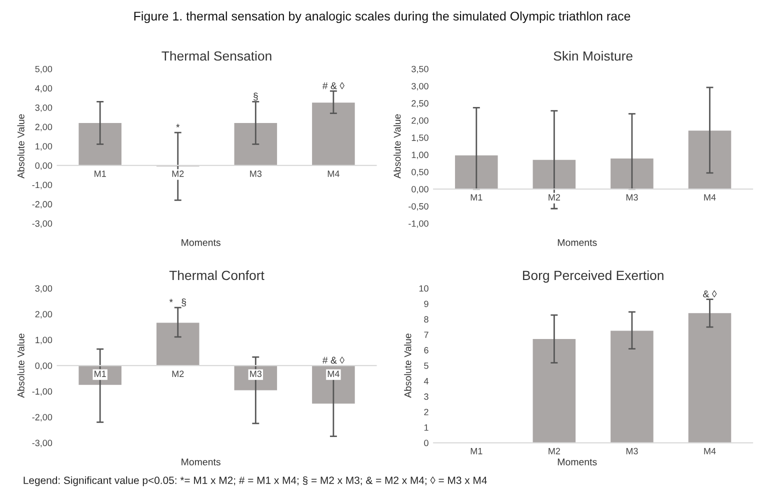  Describe the element at coordinates (177, 302) in the screenshot. I see `annotation: * §` at that location.